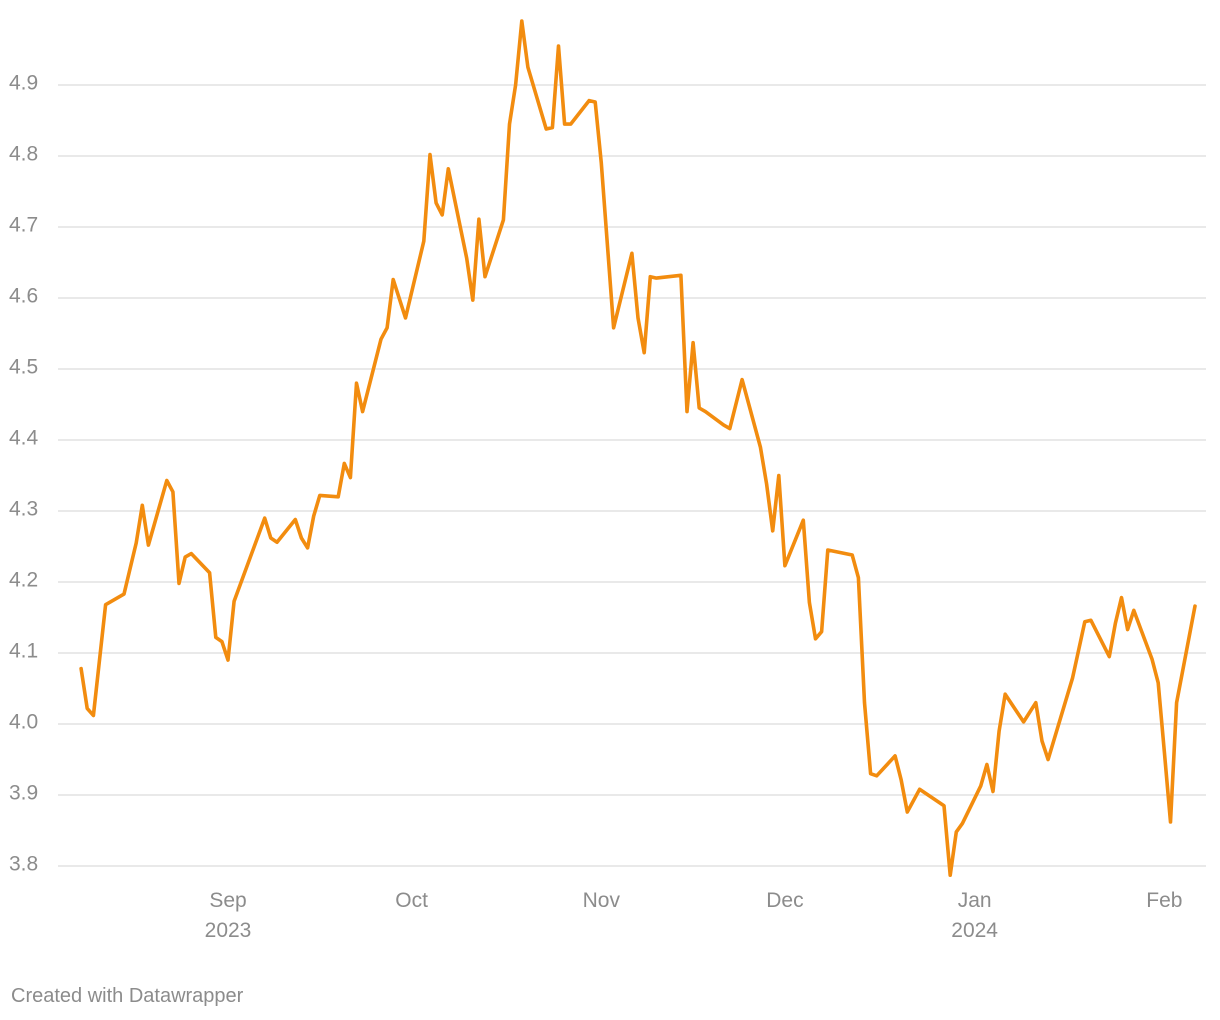 The height and width of the screenshot is (1020, 1220). Describe the element at coordinates (24, 474) in the screenshot. I see `y-axis-ticks: 4.9 4.8 4.7 4.6 4.5 4.4 4.3 4.2 4.1 4.0 3.9 3.8` at that location.